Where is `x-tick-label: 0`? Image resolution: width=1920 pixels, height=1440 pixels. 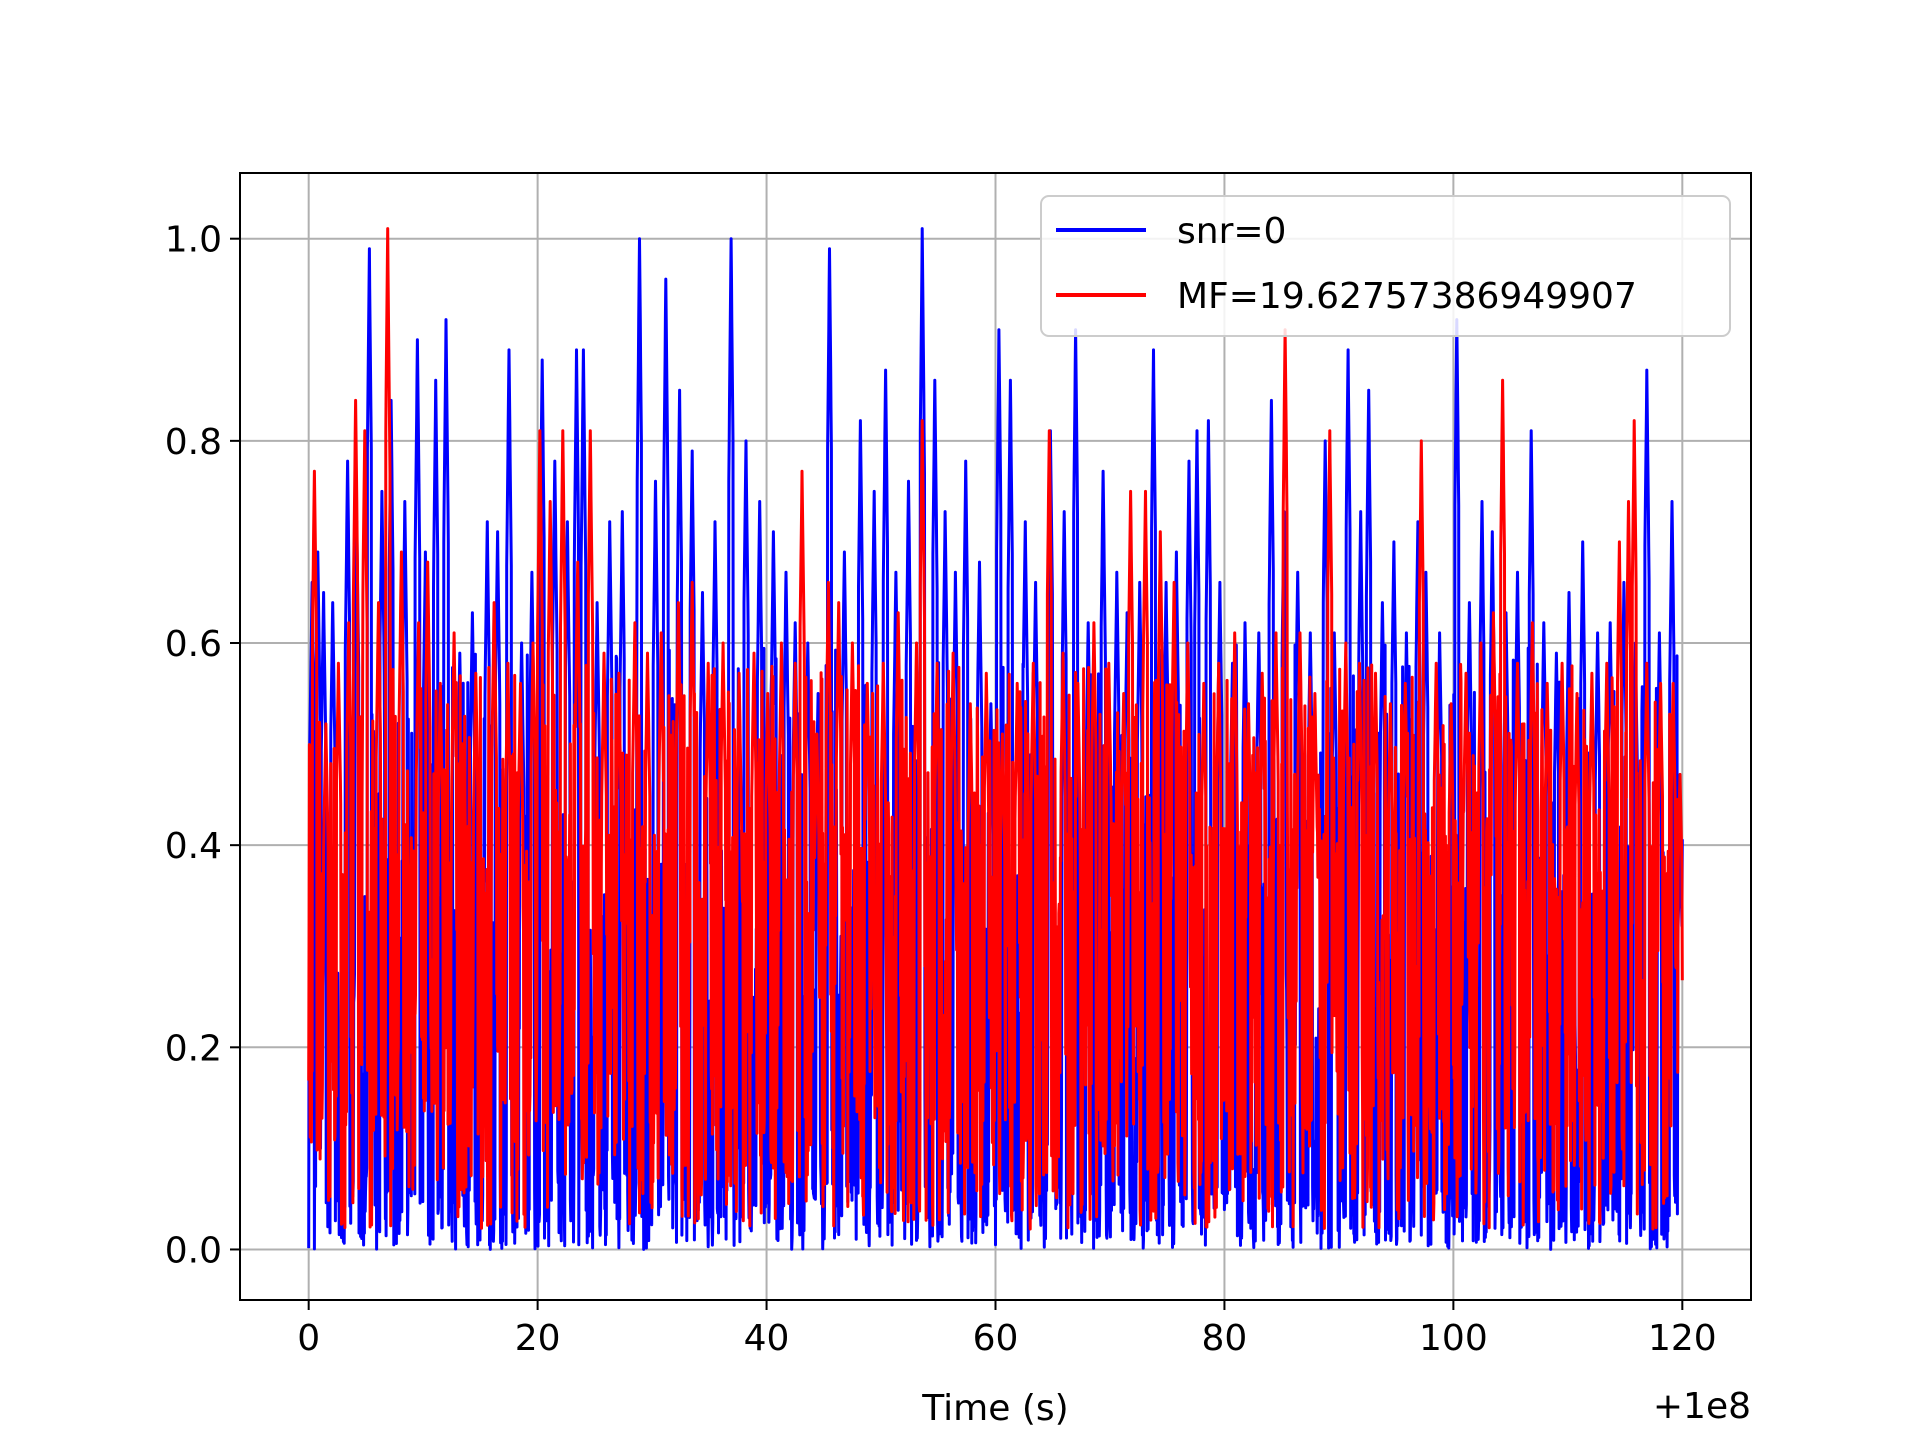
x-tick-label: 0 is located at coordinates (308, 1338).